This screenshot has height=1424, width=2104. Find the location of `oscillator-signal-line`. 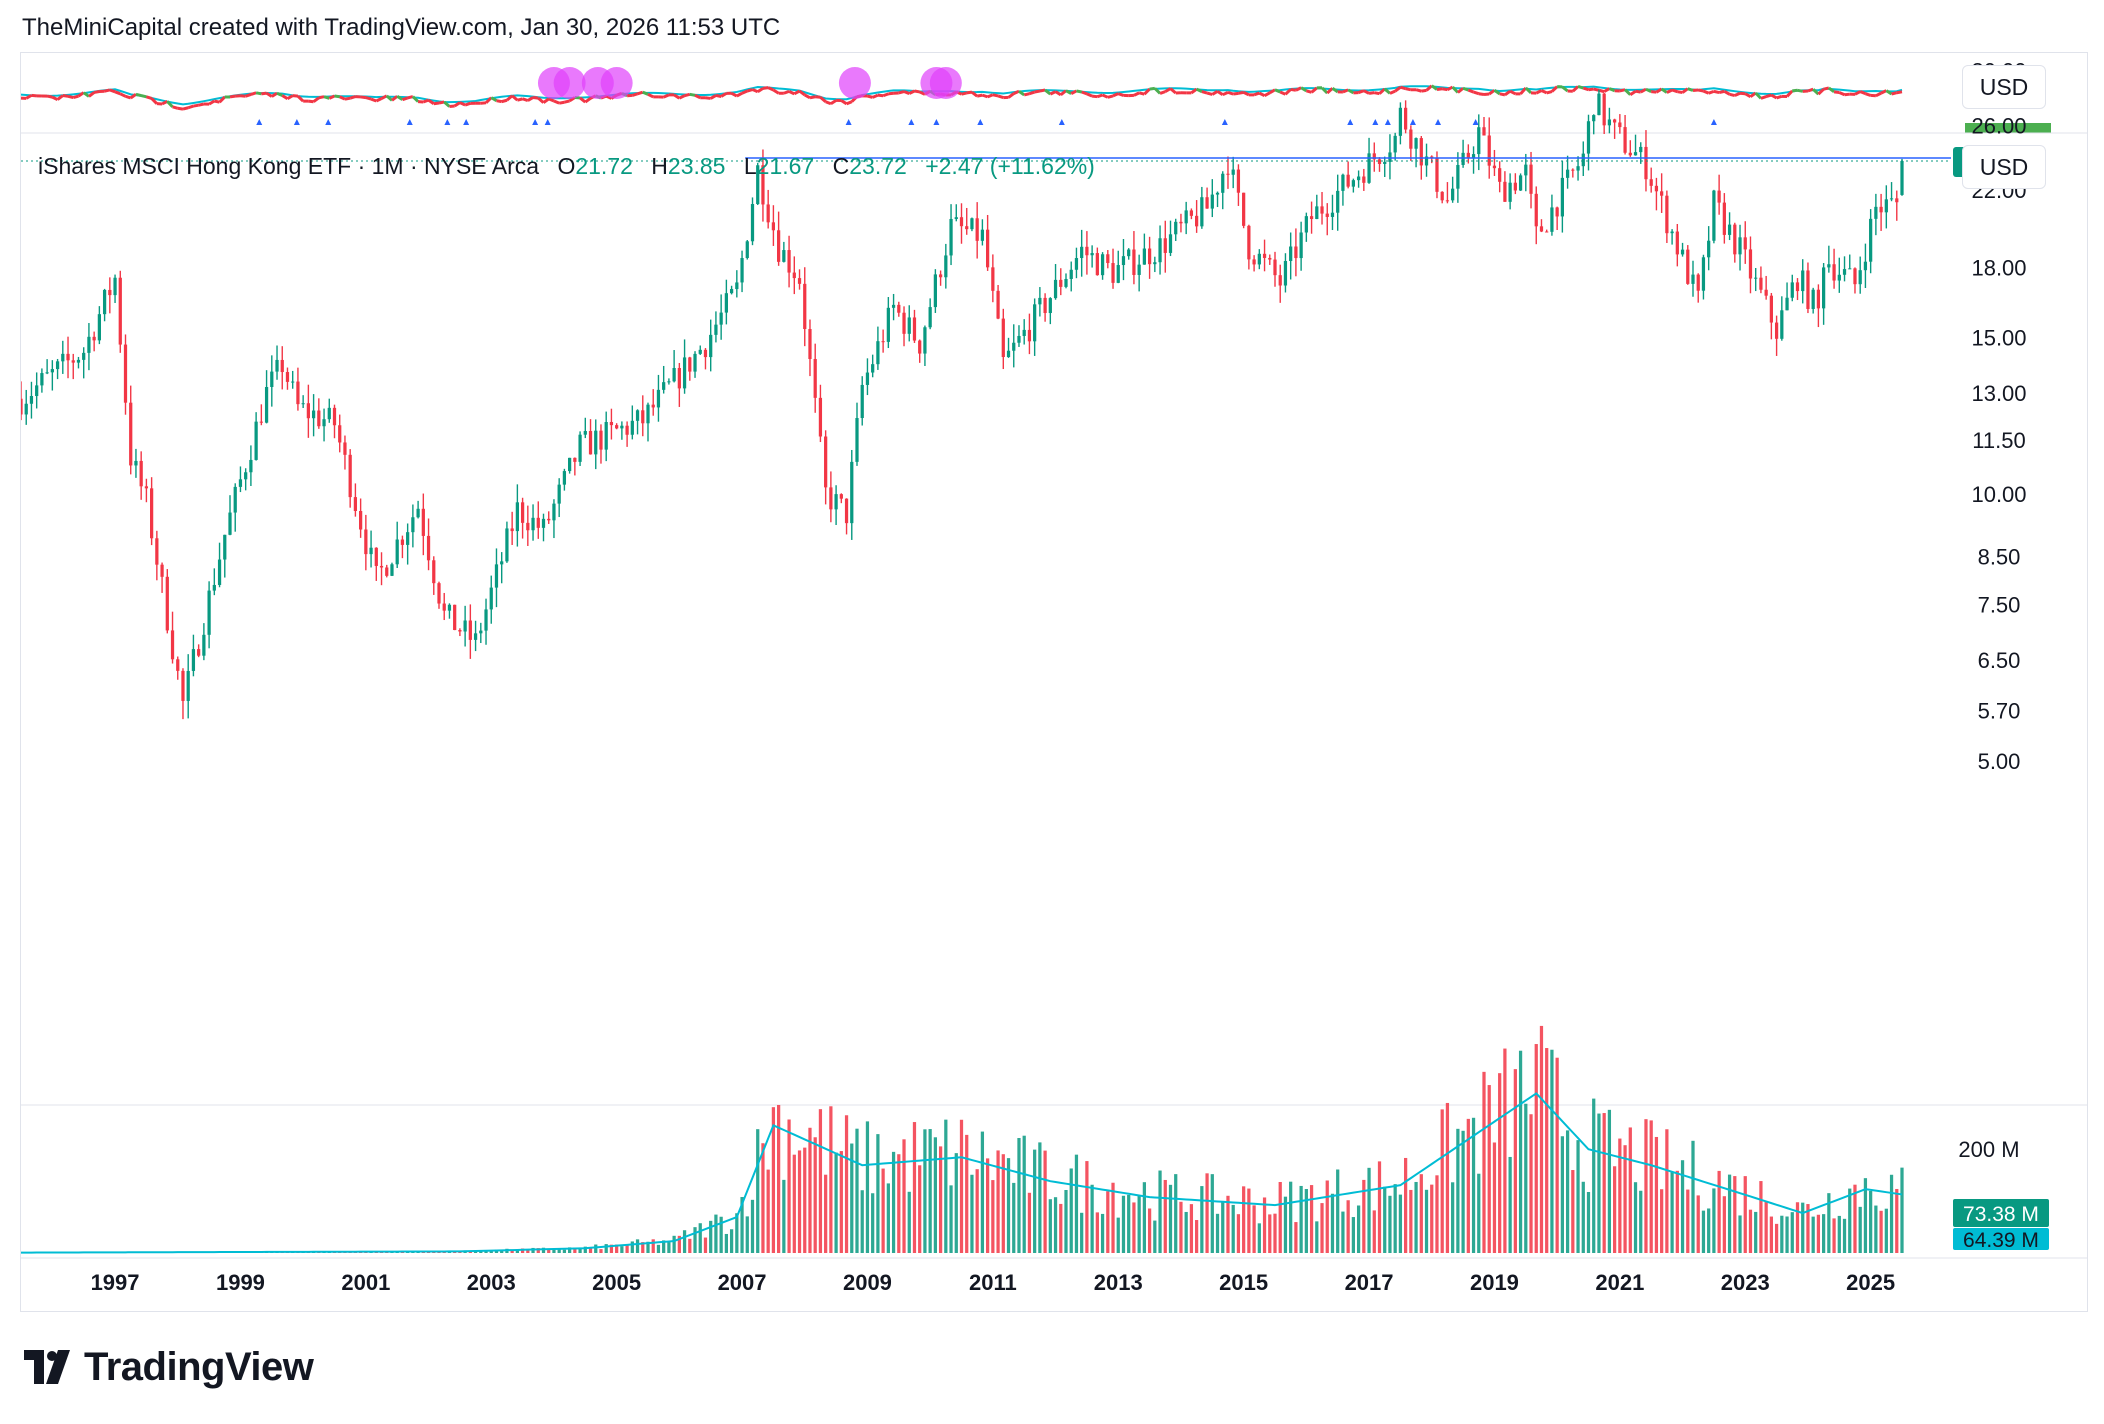

oscillator-signal-line is located at coordinates (962, 95).